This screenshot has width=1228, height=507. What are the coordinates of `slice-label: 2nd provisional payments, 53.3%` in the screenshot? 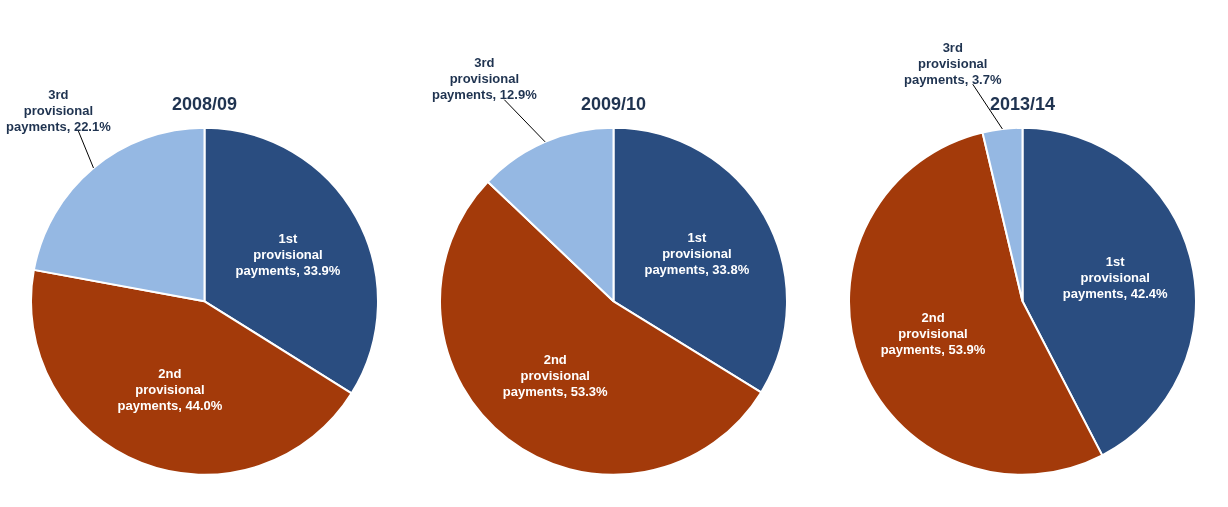 It's located at (555, 376).